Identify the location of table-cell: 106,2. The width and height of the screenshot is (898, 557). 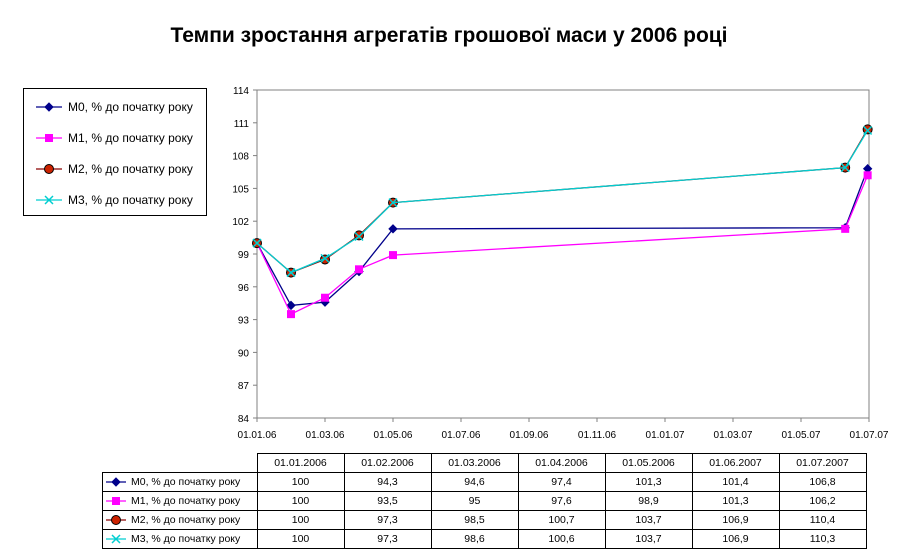
(822, 501).